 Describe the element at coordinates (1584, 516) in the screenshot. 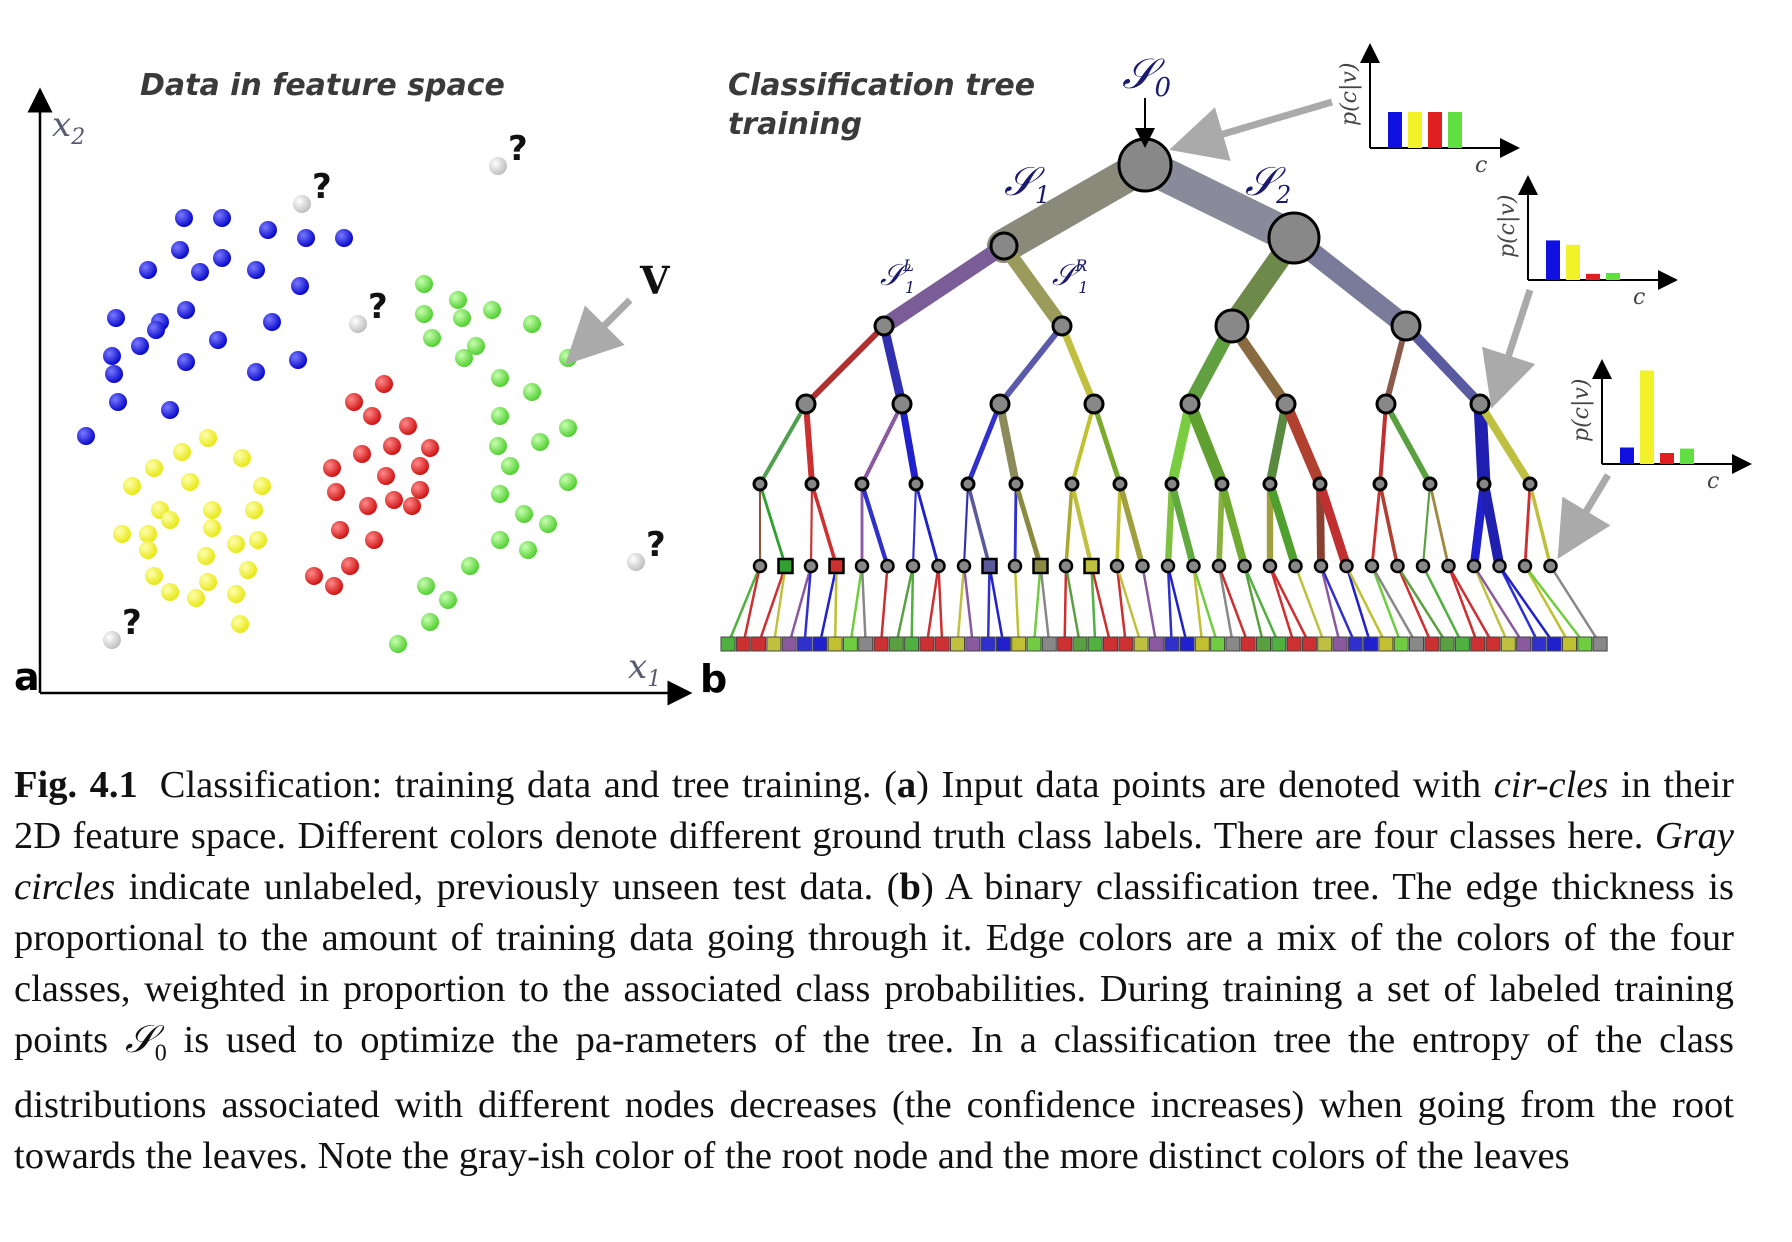

I see `leaf-hist-arrow` at that location.